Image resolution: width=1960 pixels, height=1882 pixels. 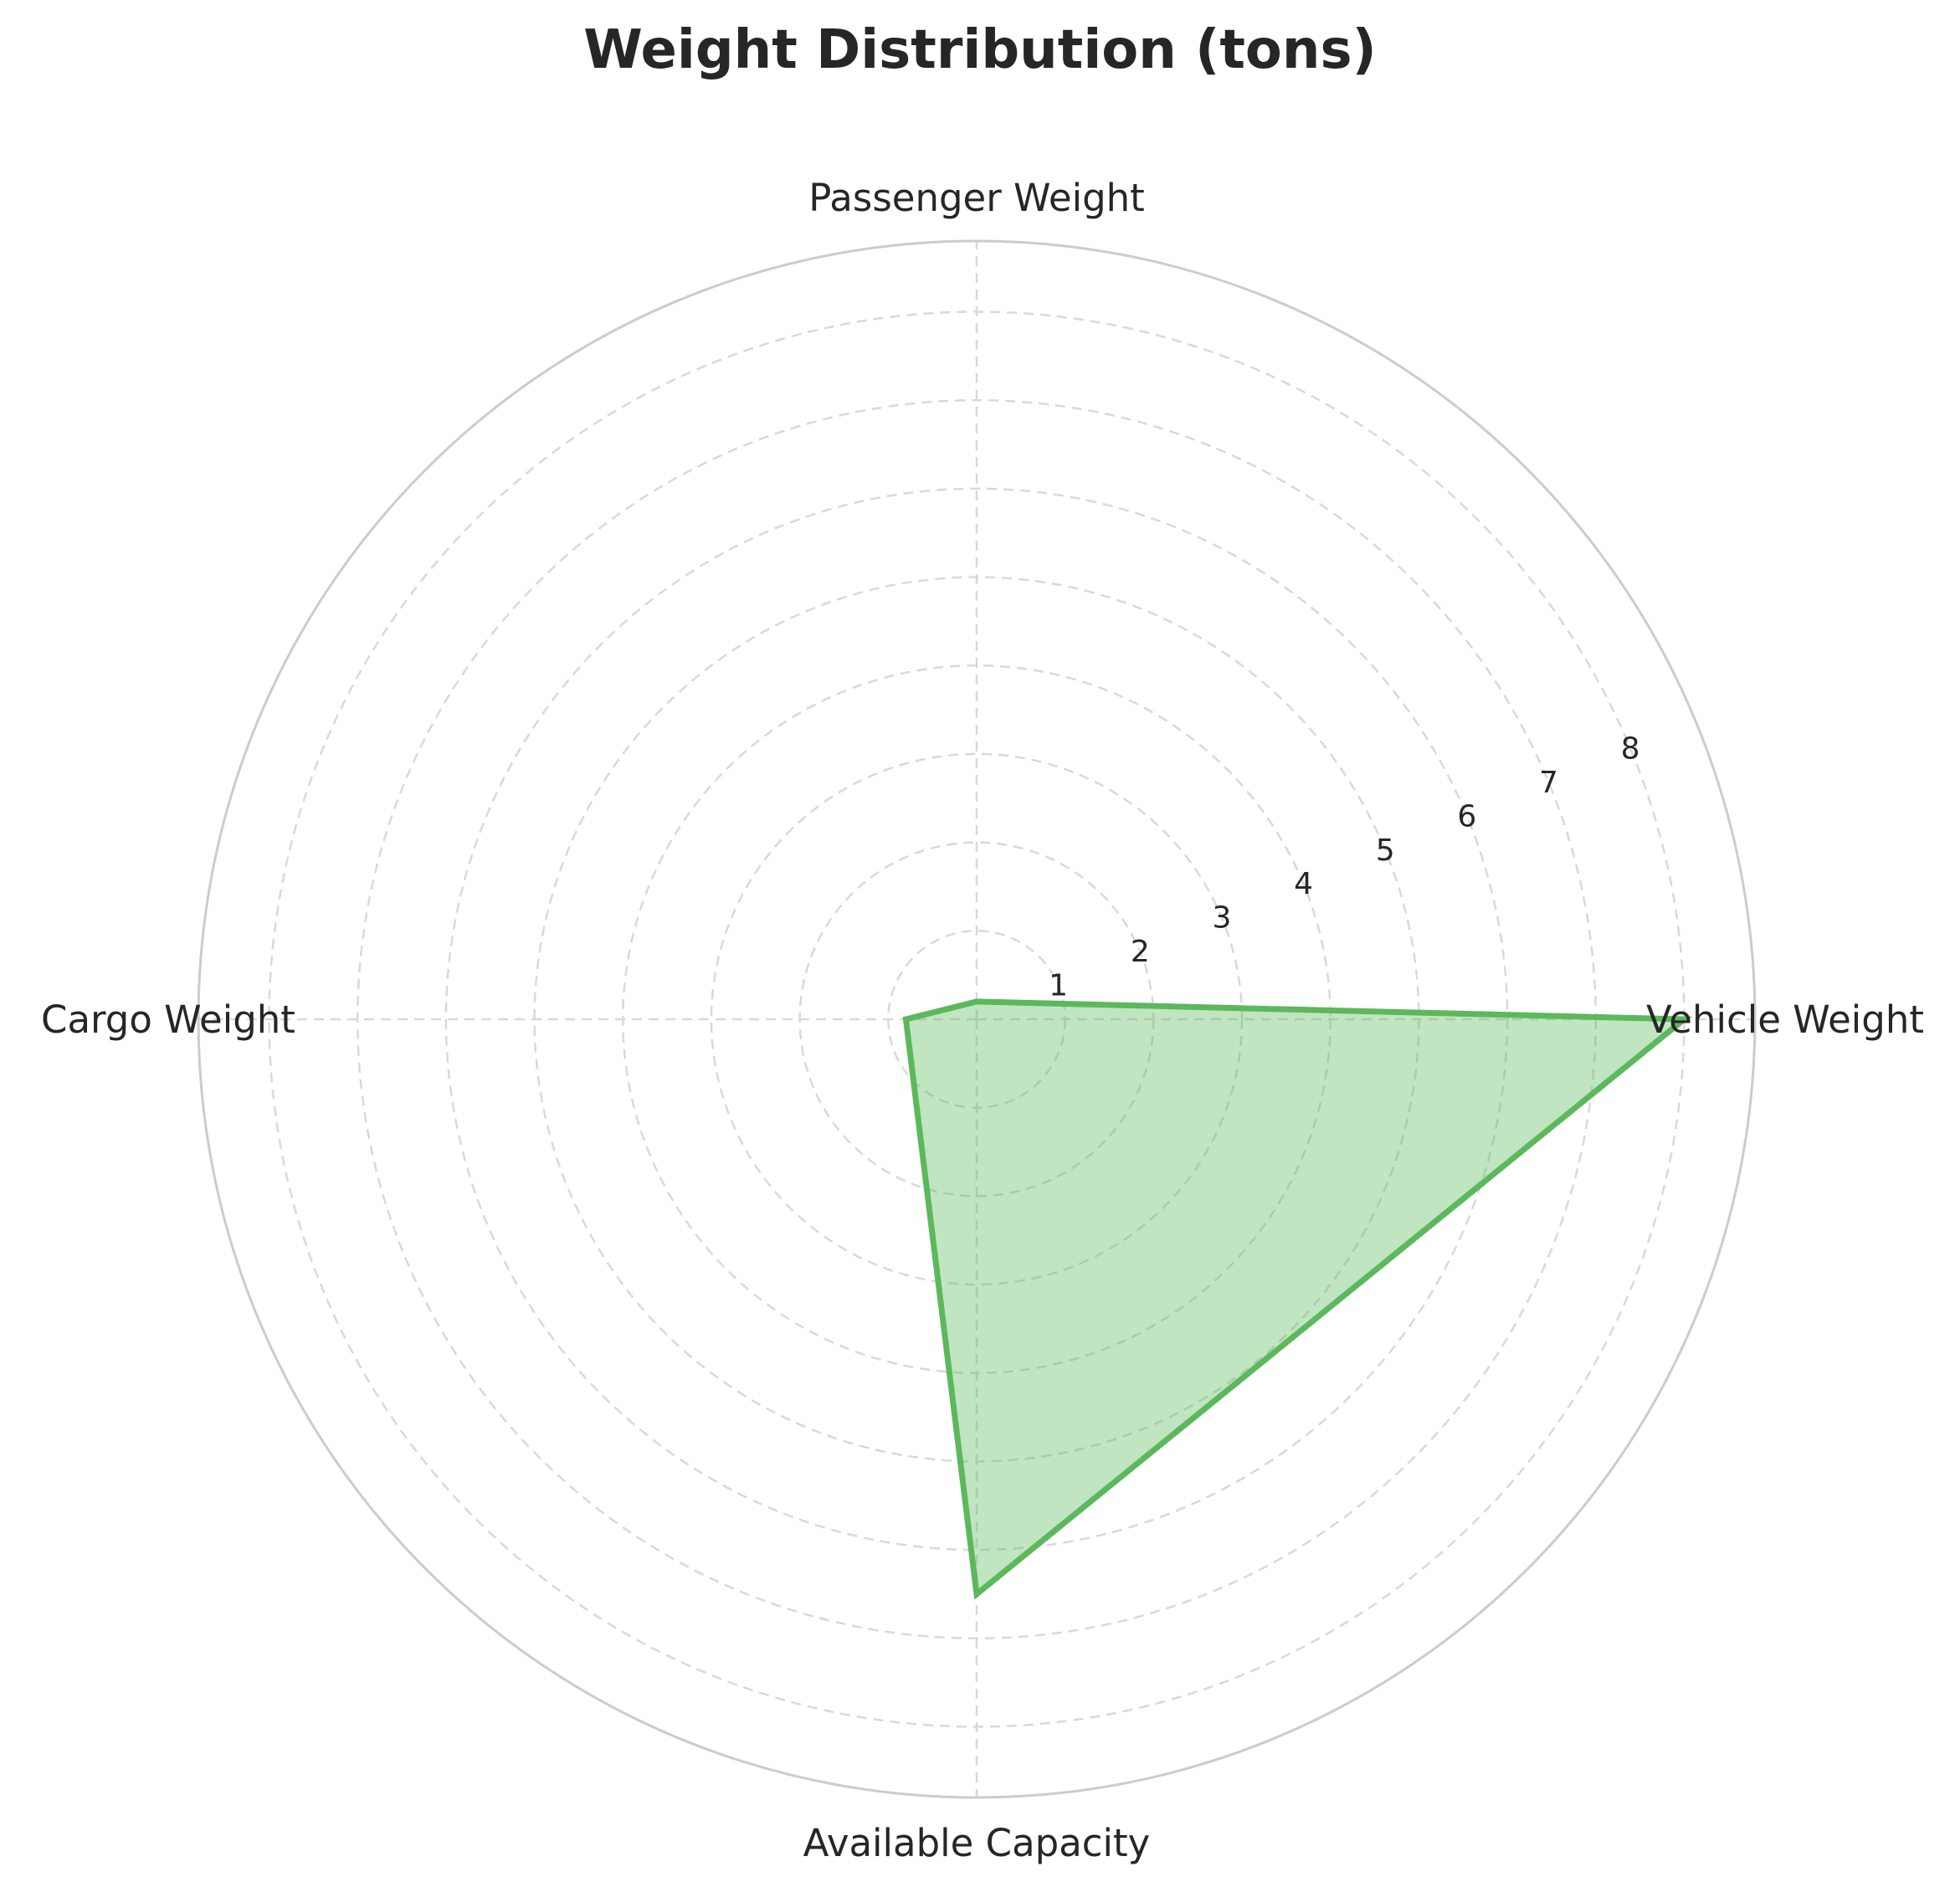 What do you see at coordinates (1058, 986) in the screenshot?
I see `r-tick-label-1: 1` at bounding box center [1058, 986].